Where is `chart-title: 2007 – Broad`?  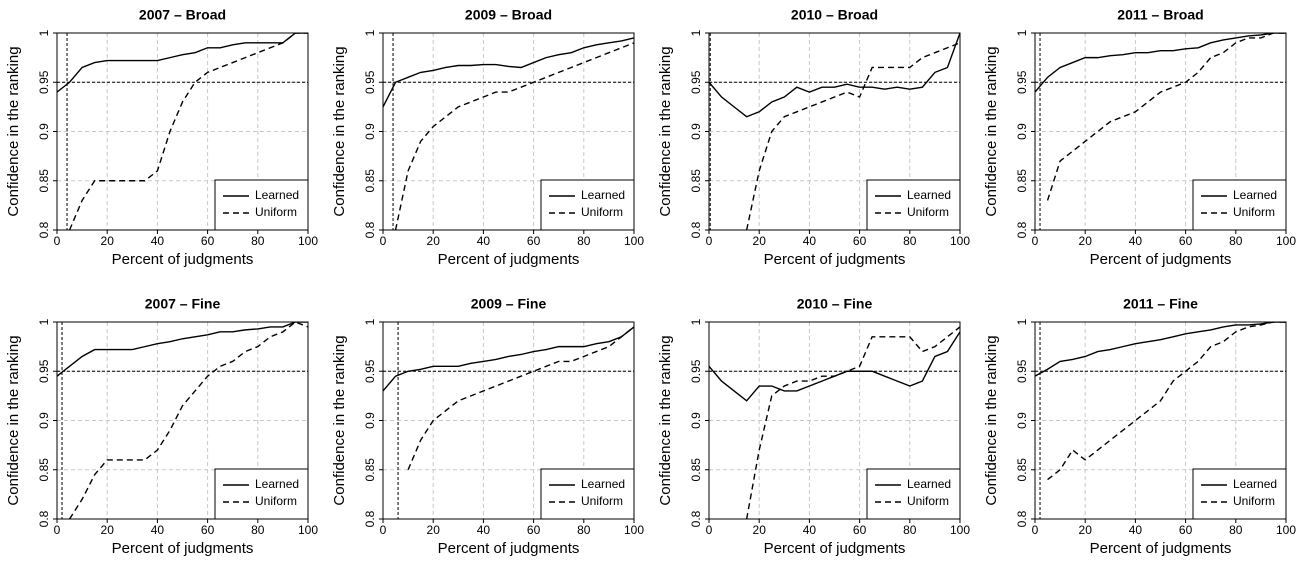
chart-title: 2007 – Broad is located at coordinates (182, 15).